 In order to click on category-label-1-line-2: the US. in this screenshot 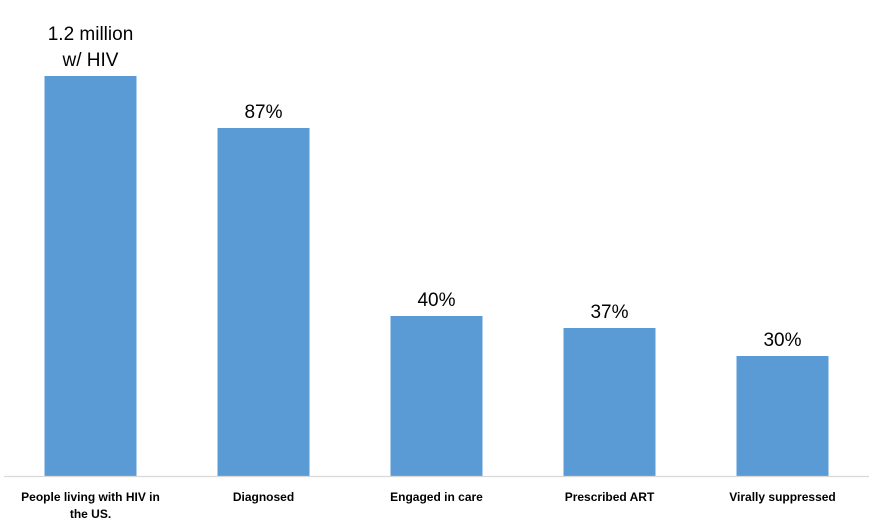, I will do `click(90, 514)`.